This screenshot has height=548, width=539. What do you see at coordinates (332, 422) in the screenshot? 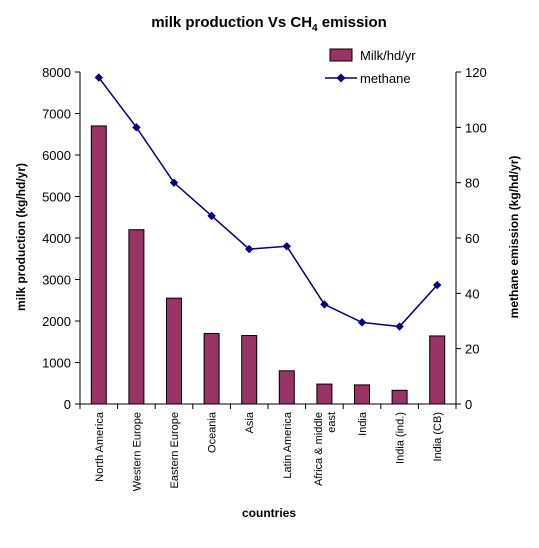
I see `x-category-label-line: east` at bounding box center [332, 422].